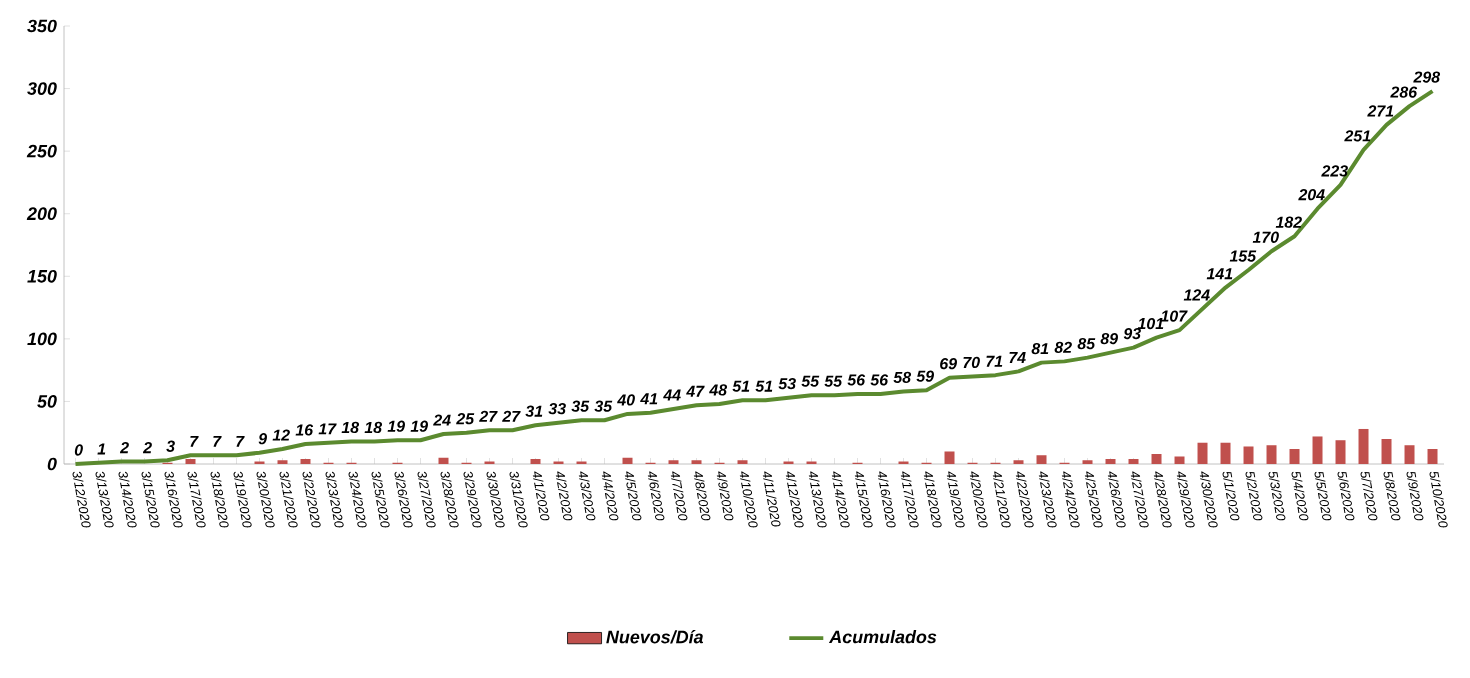 Image resolution: width=1470 pixels, height=678 pixels. What do you see at coordinates (42, 339) in the screenshot?
I see `y-tick-label: 100` at bounding box center [42, 339].